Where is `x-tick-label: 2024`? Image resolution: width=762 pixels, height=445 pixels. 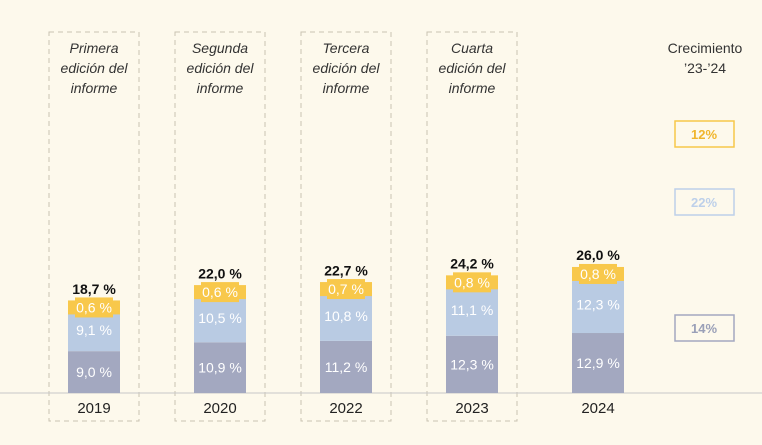 x-tick-label: 2024 is located at coordinates (597, 408).